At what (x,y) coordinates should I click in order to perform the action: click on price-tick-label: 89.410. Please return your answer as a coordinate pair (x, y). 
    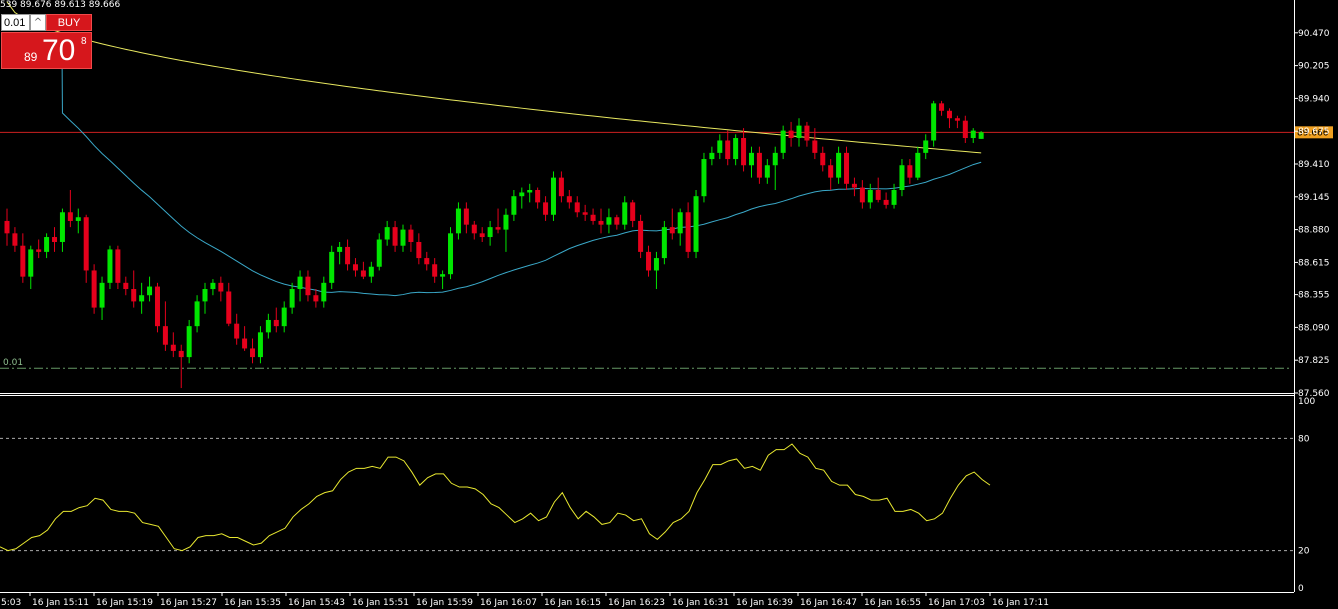
    Looking at the image, I should click on (1314, 165).